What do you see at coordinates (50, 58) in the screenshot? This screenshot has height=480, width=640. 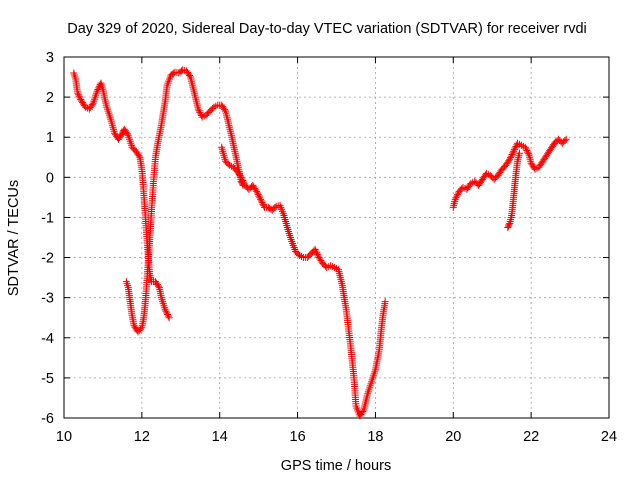 I see `y-tick-label: 3` at bounding box center [50, 58].